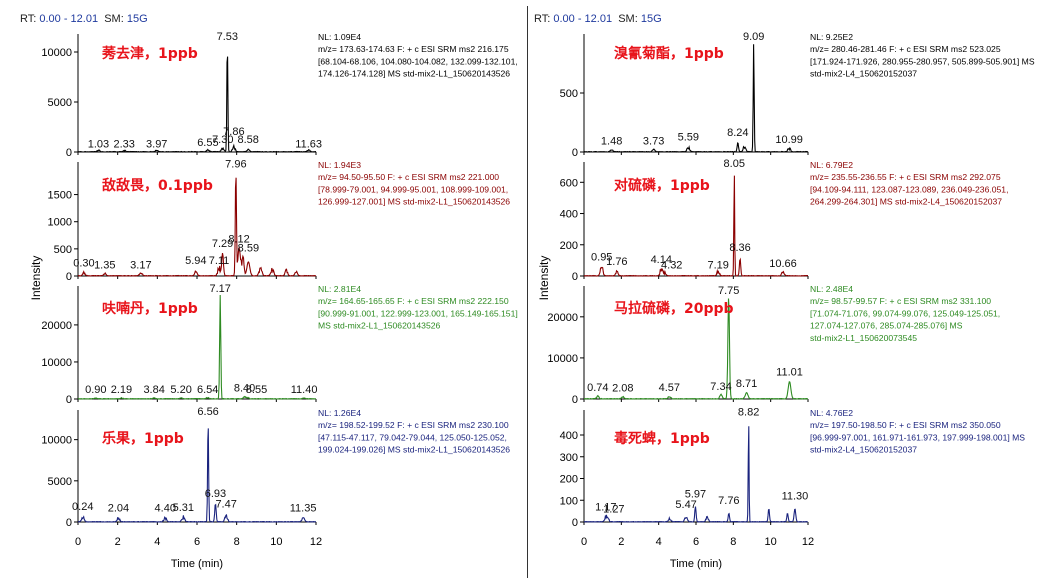 The width and height of the screenshot is (1041, 584). I want to click on peak-label: 1.48, so click(611, 141).